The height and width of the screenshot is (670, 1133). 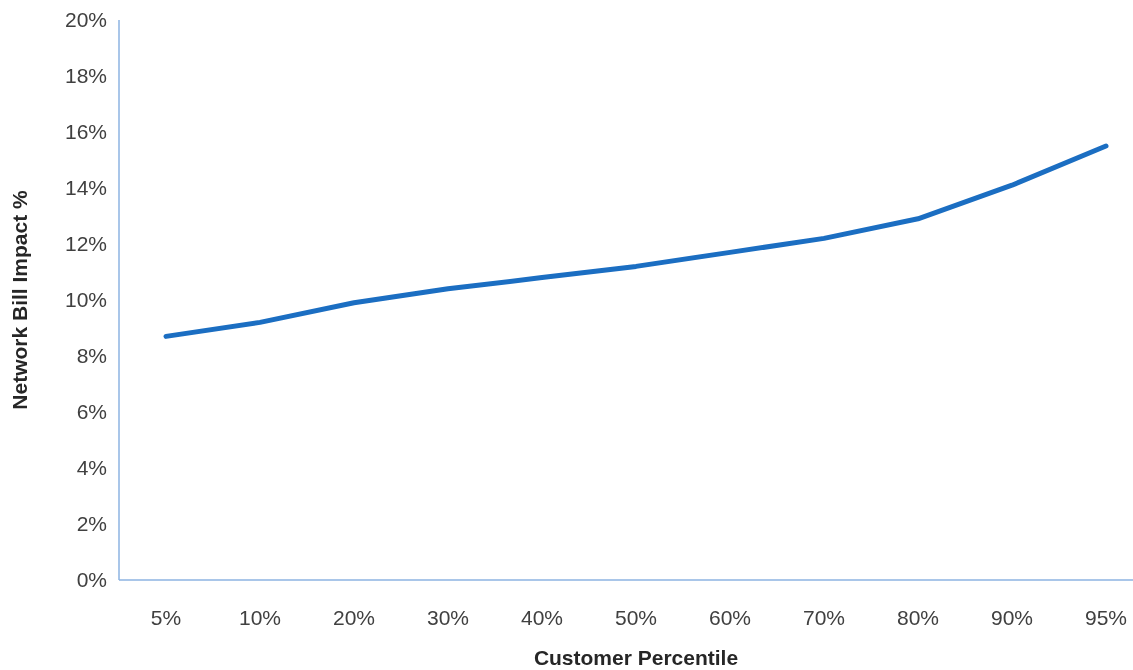 I want to click on x-tick-label: 95%, so click(x=1106, y=617).